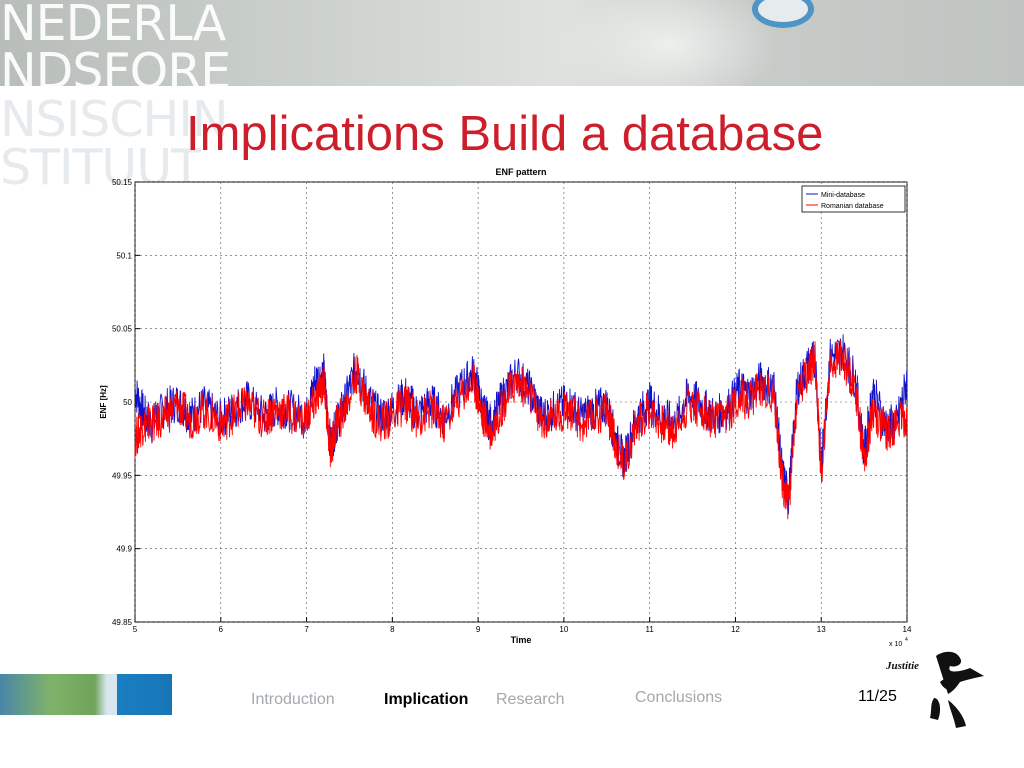 Image resolution: width=1024 pixels, height=768 pixels. I want to click on nav-conclusions: Conclusions, so click(679, 697).